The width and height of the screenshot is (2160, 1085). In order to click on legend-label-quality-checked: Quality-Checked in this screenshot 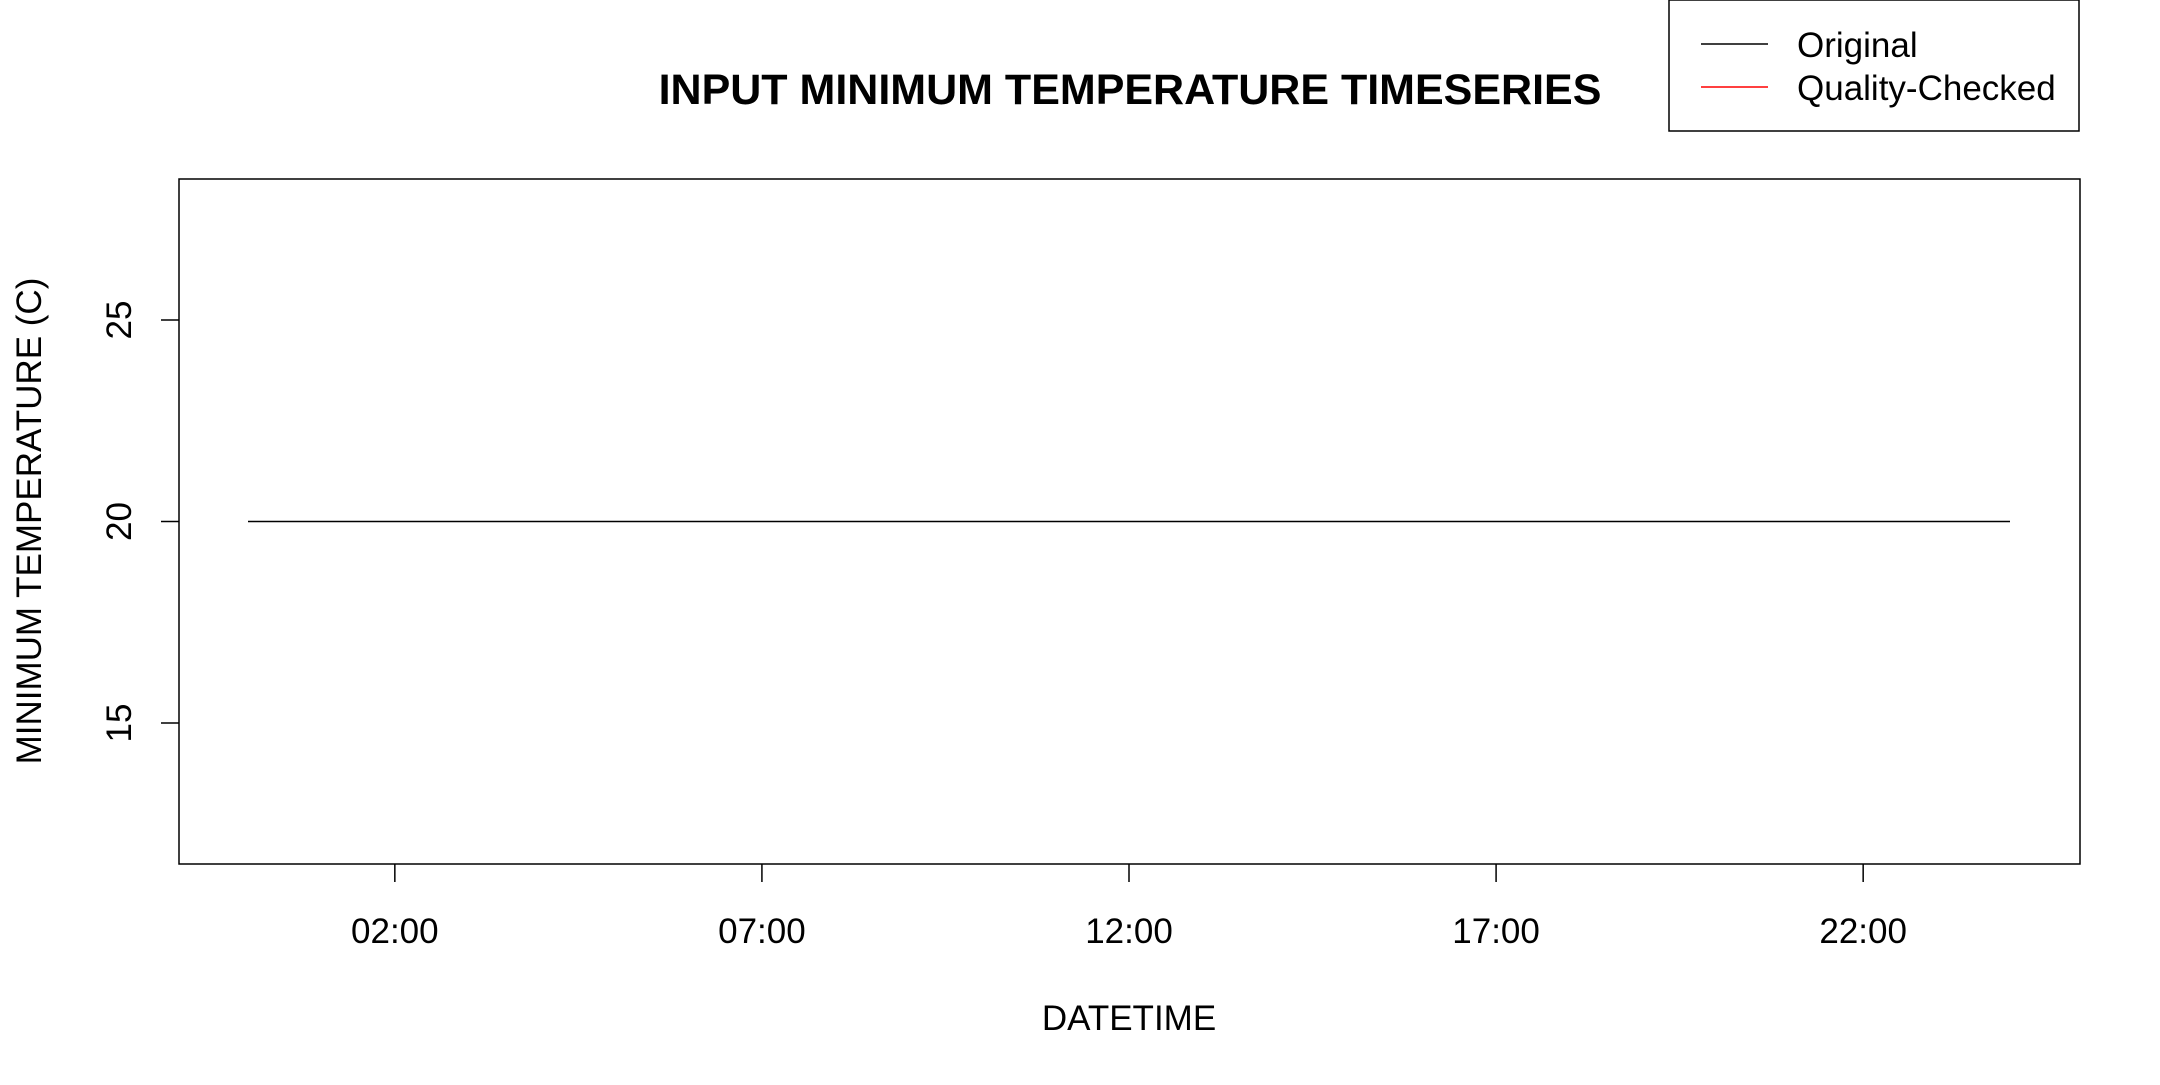, I will do `click(1926, 88)`.